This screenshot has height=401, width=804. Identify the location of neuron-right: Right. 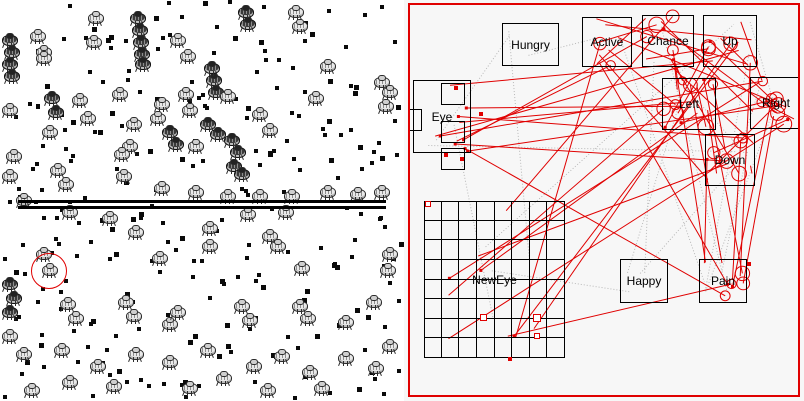
(774, 103).